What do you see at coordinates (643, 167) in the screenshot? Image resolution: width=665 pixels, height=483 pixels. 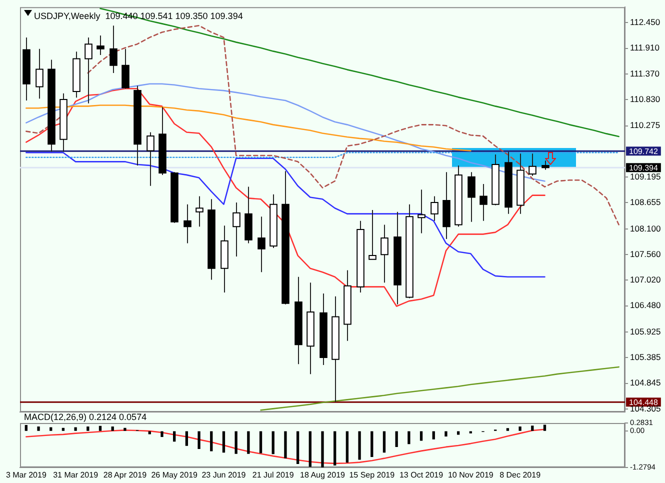 I see `ref-line-label: 109.394` at bounding box center [643, 167].